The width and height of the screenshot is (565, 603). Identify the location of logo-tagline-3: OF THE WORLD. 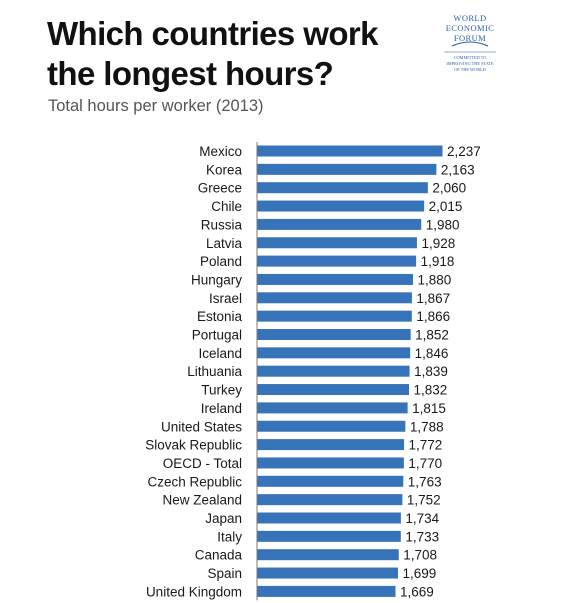
(470, 69).